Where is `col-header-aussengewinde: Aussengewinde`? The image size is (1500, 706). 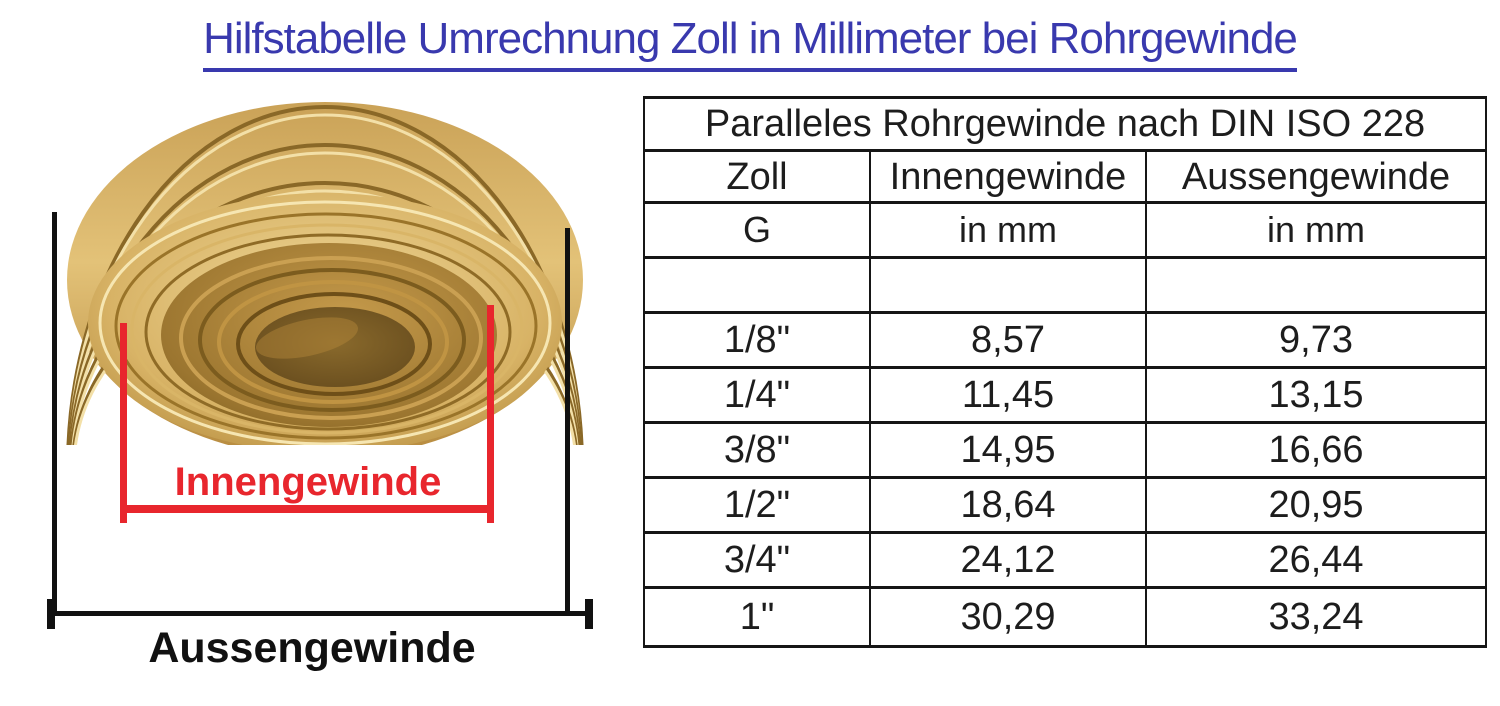 col-header-aussengewinde: Aussengewinde is located at coordinates (1316, 176).